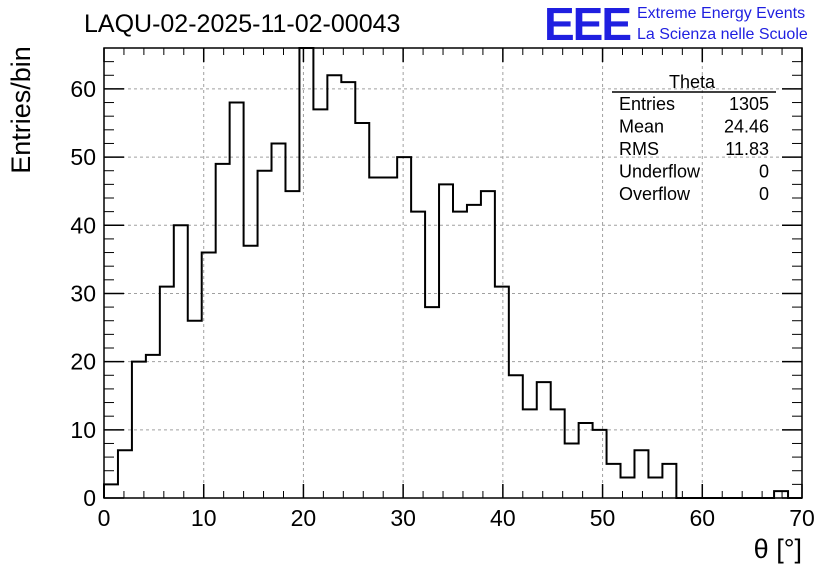 The height and width of the screenshot is (572, 836). What do you see at coordinates (647, 104) in the screenshot?
I see `stats-label: Entries` at bounding box center [647, 104].